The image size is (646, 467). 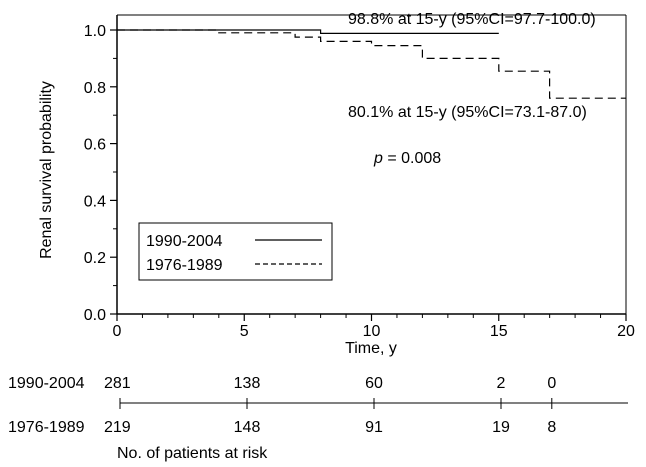 What do you see at coordinates (95, 258) in the screenshot?
I see `y-tick-label: 0.2` at bounding box center [95, 258].